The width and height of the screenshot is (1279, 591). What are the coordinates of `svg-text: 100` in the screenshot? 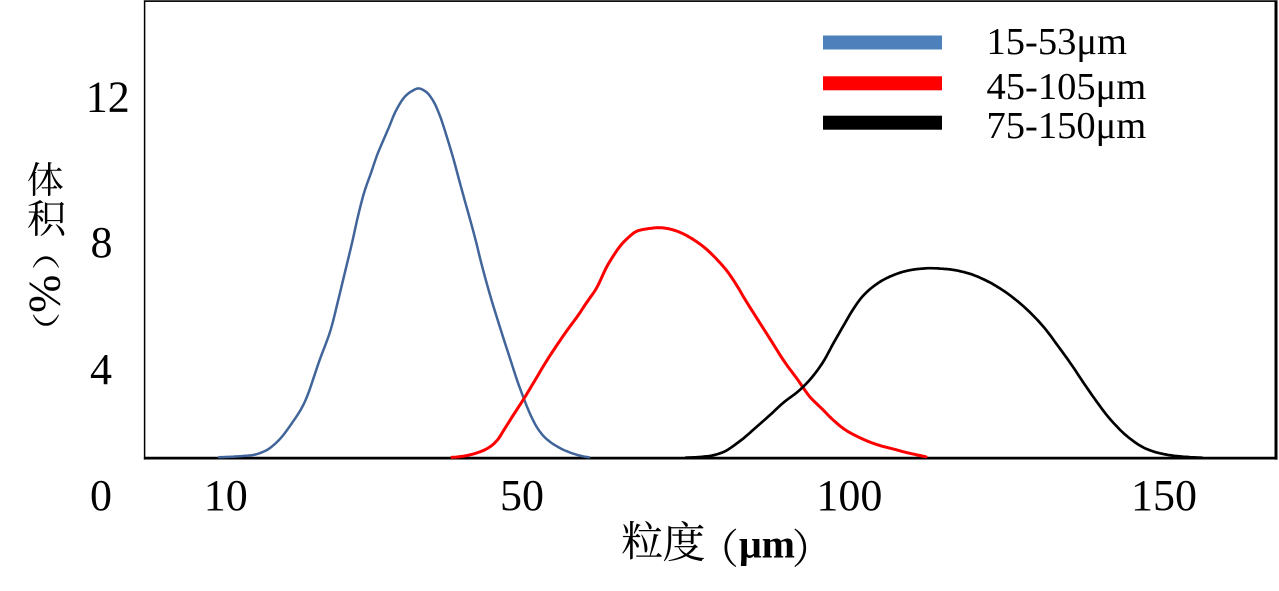 It's located at (849, 495).